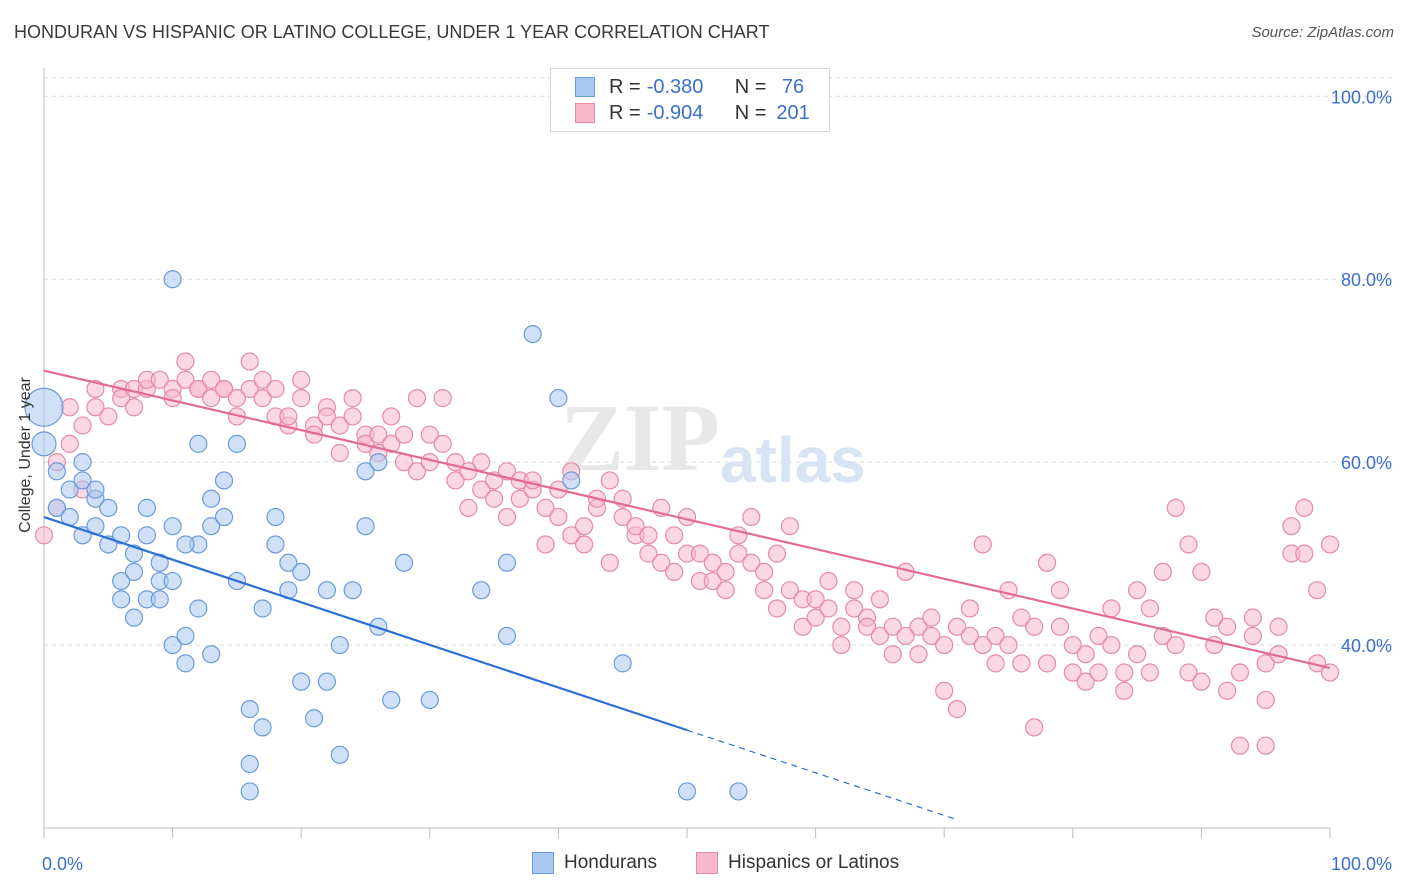 The image size is (1406, 892). I want to click on legend-label-hispanics: Hispanics or Latinos, so click(814, 862).